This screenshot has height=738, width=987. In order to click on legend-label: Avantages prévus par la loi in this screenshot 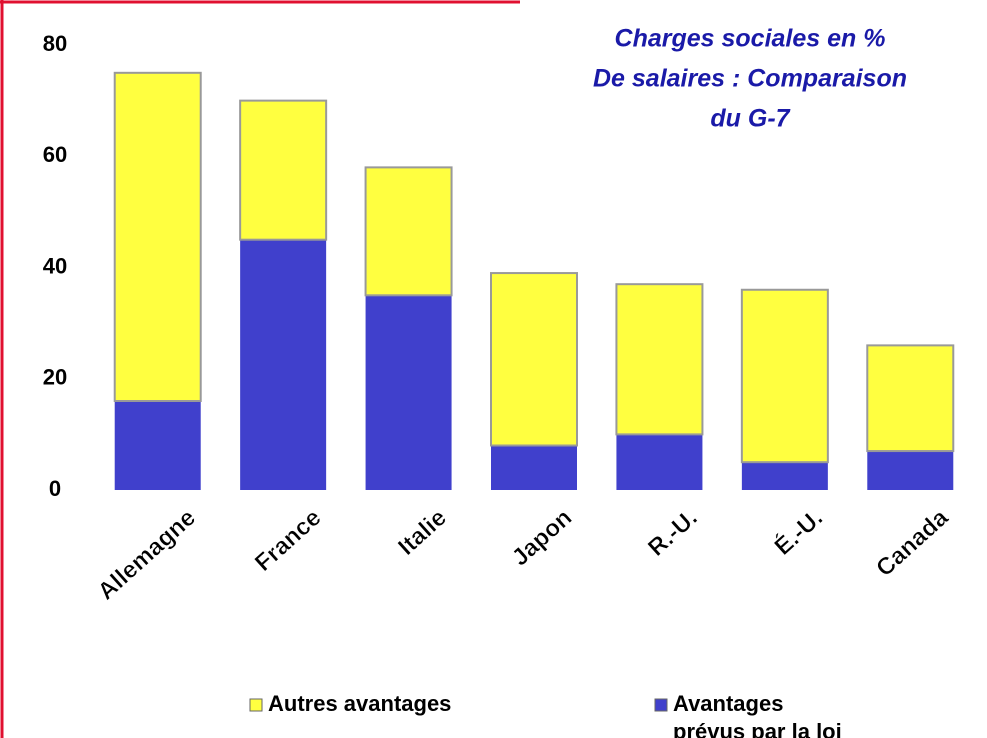, I will do `click(757, 714)`.